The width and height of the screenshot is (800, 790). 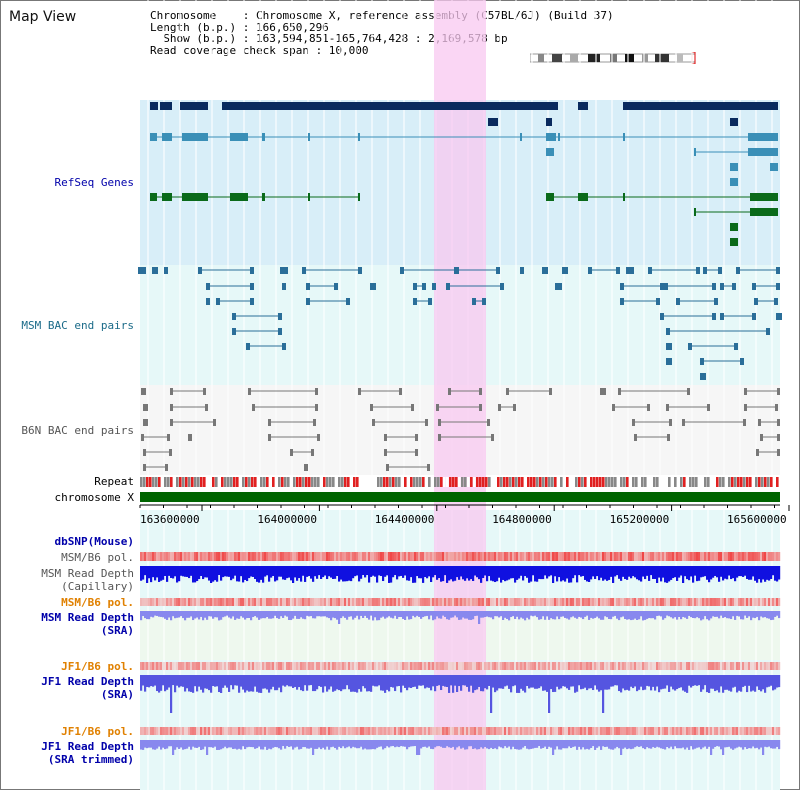 What do you see at coordinates (460, 395) in the screenshot?
I see `highlight-region` at bounding box center [460, 395].